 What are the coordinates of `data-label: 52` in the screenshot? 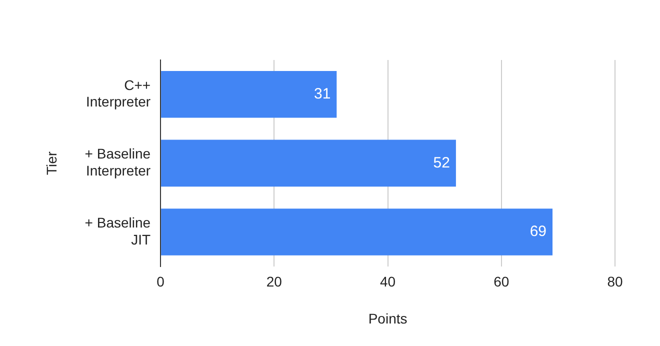 It's located at (441, 163).